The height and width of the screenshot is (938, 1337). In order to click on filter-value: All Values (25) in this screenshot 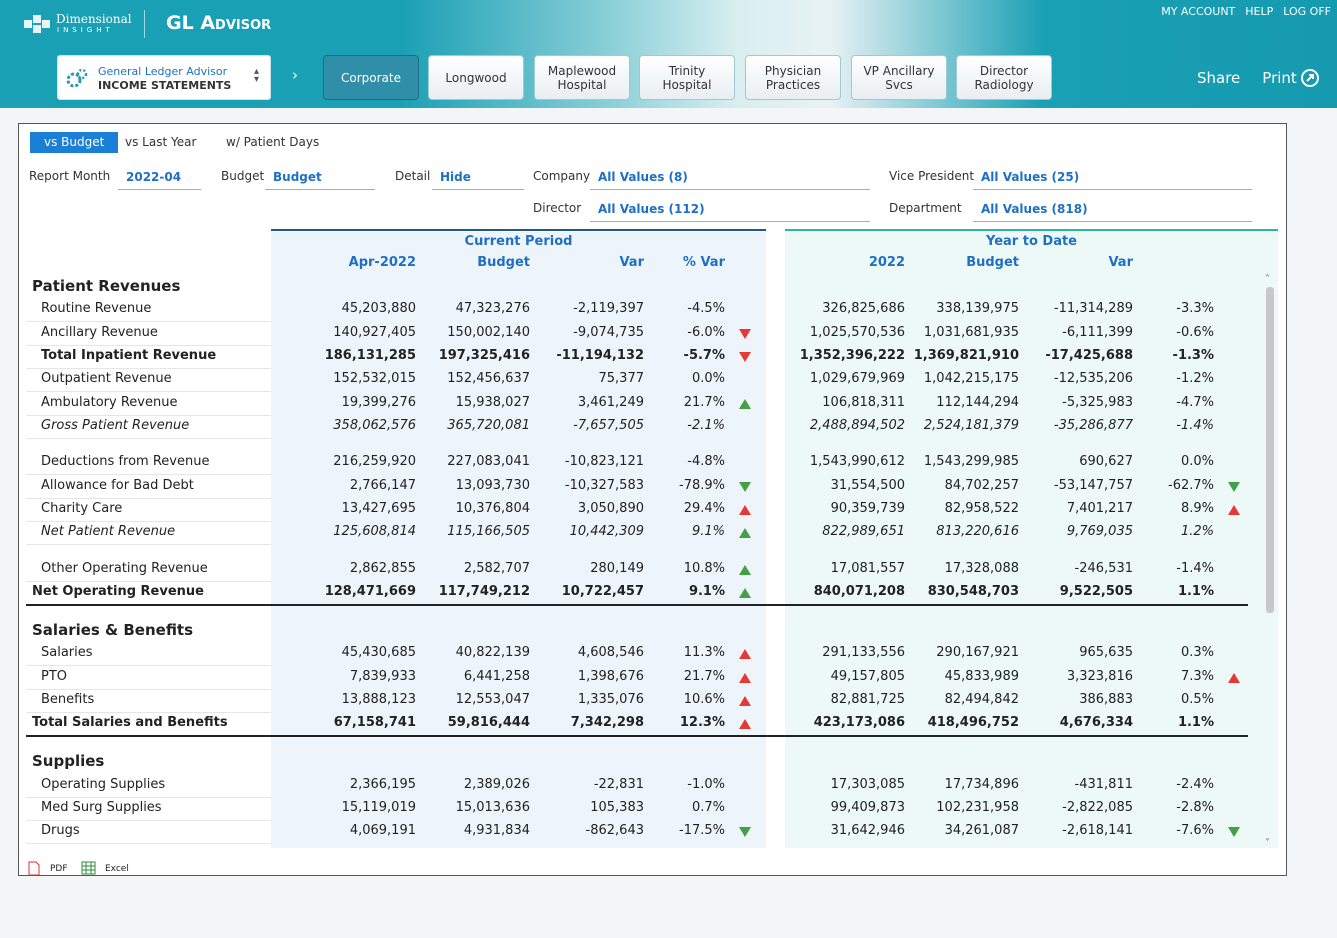, I will do `click(1112, 180)`.